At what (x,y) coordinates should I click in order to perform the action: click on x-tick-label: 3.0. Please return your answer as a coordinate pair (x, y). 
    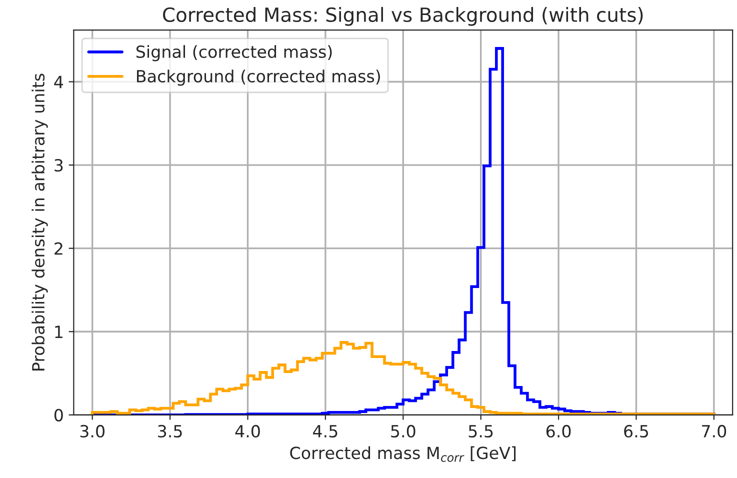
    Looking at the image, I should click on (92, 431).